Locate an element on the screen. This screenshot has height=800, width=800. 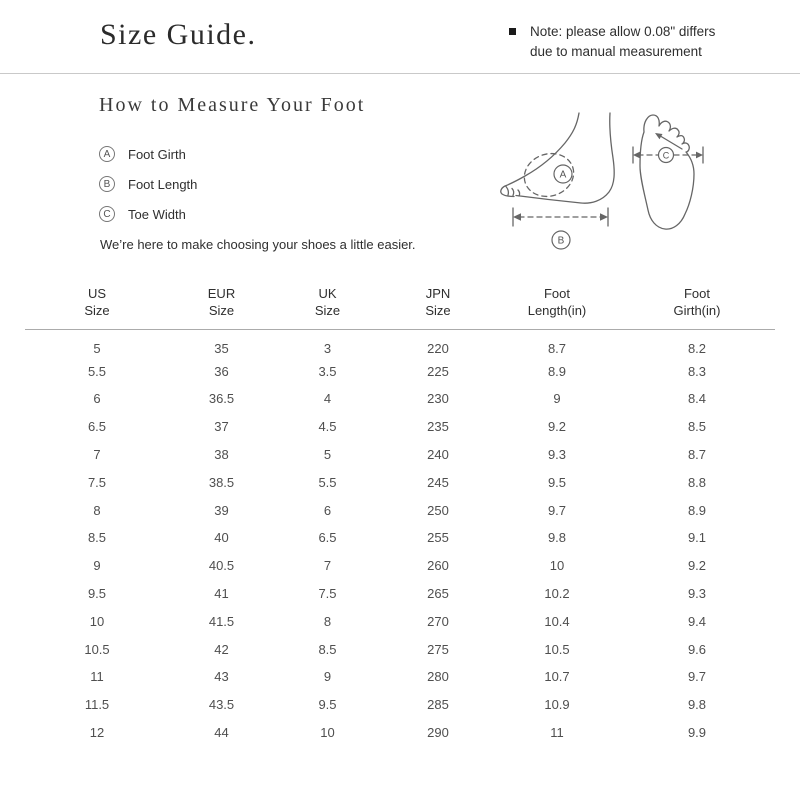
sole-outline is located at coordinates (667, 172).